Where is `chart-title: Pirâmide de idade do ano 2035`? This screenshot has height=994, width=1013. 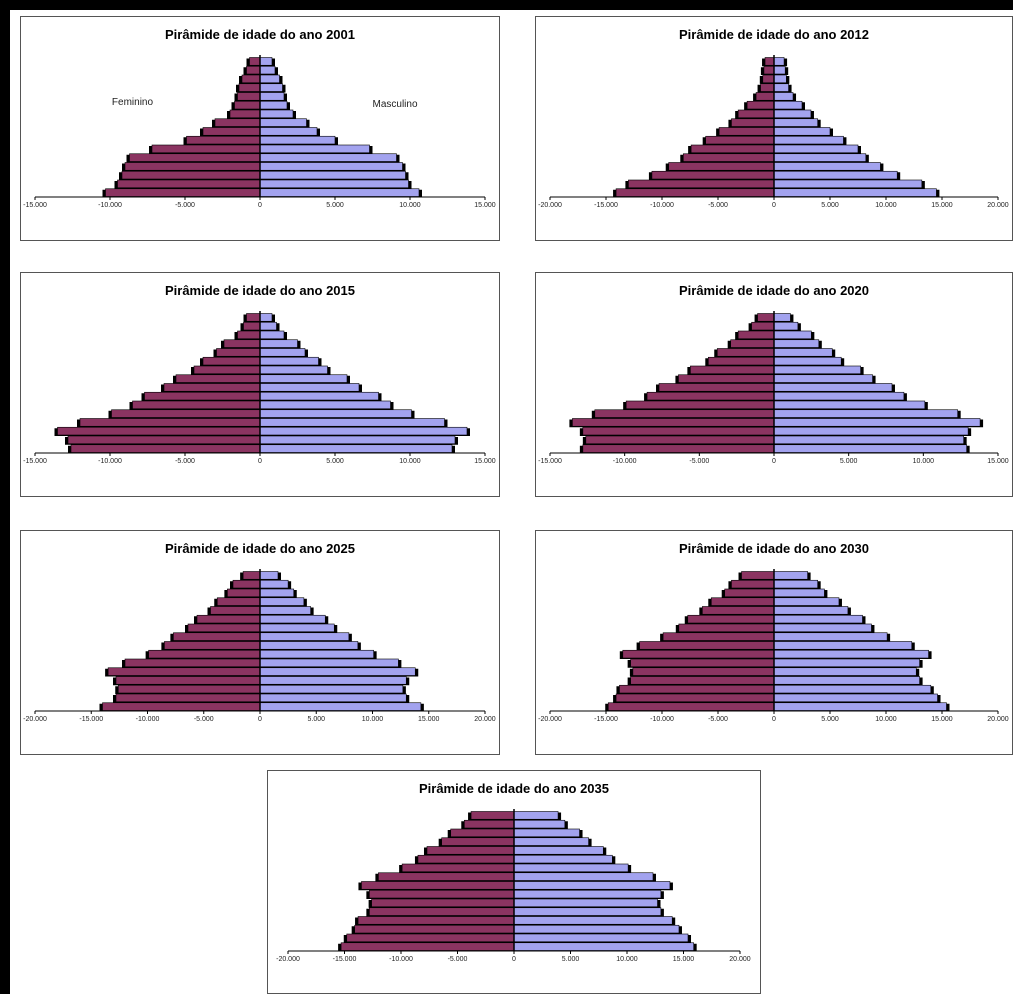
chart-title: Pirâmide de idade do ano 2035 is located at coordinates (514, 788).